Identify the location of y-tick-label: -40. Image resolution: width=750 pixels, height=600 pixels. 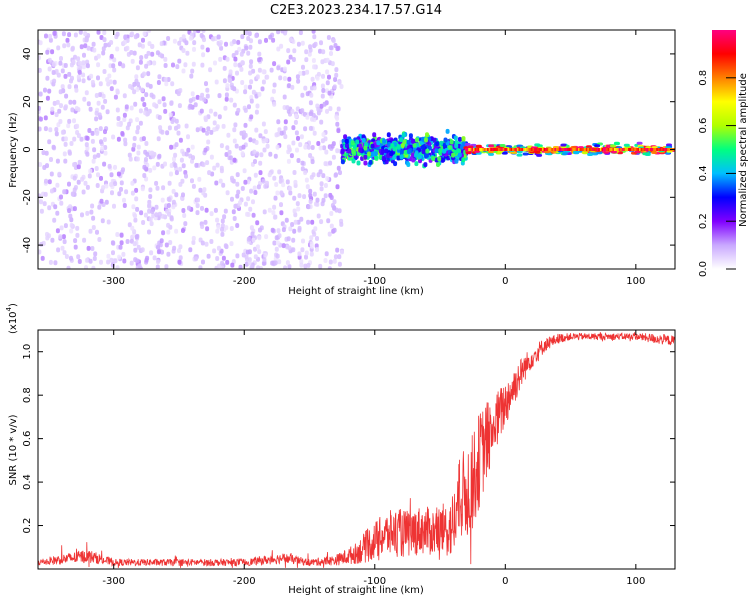
(27, 245).